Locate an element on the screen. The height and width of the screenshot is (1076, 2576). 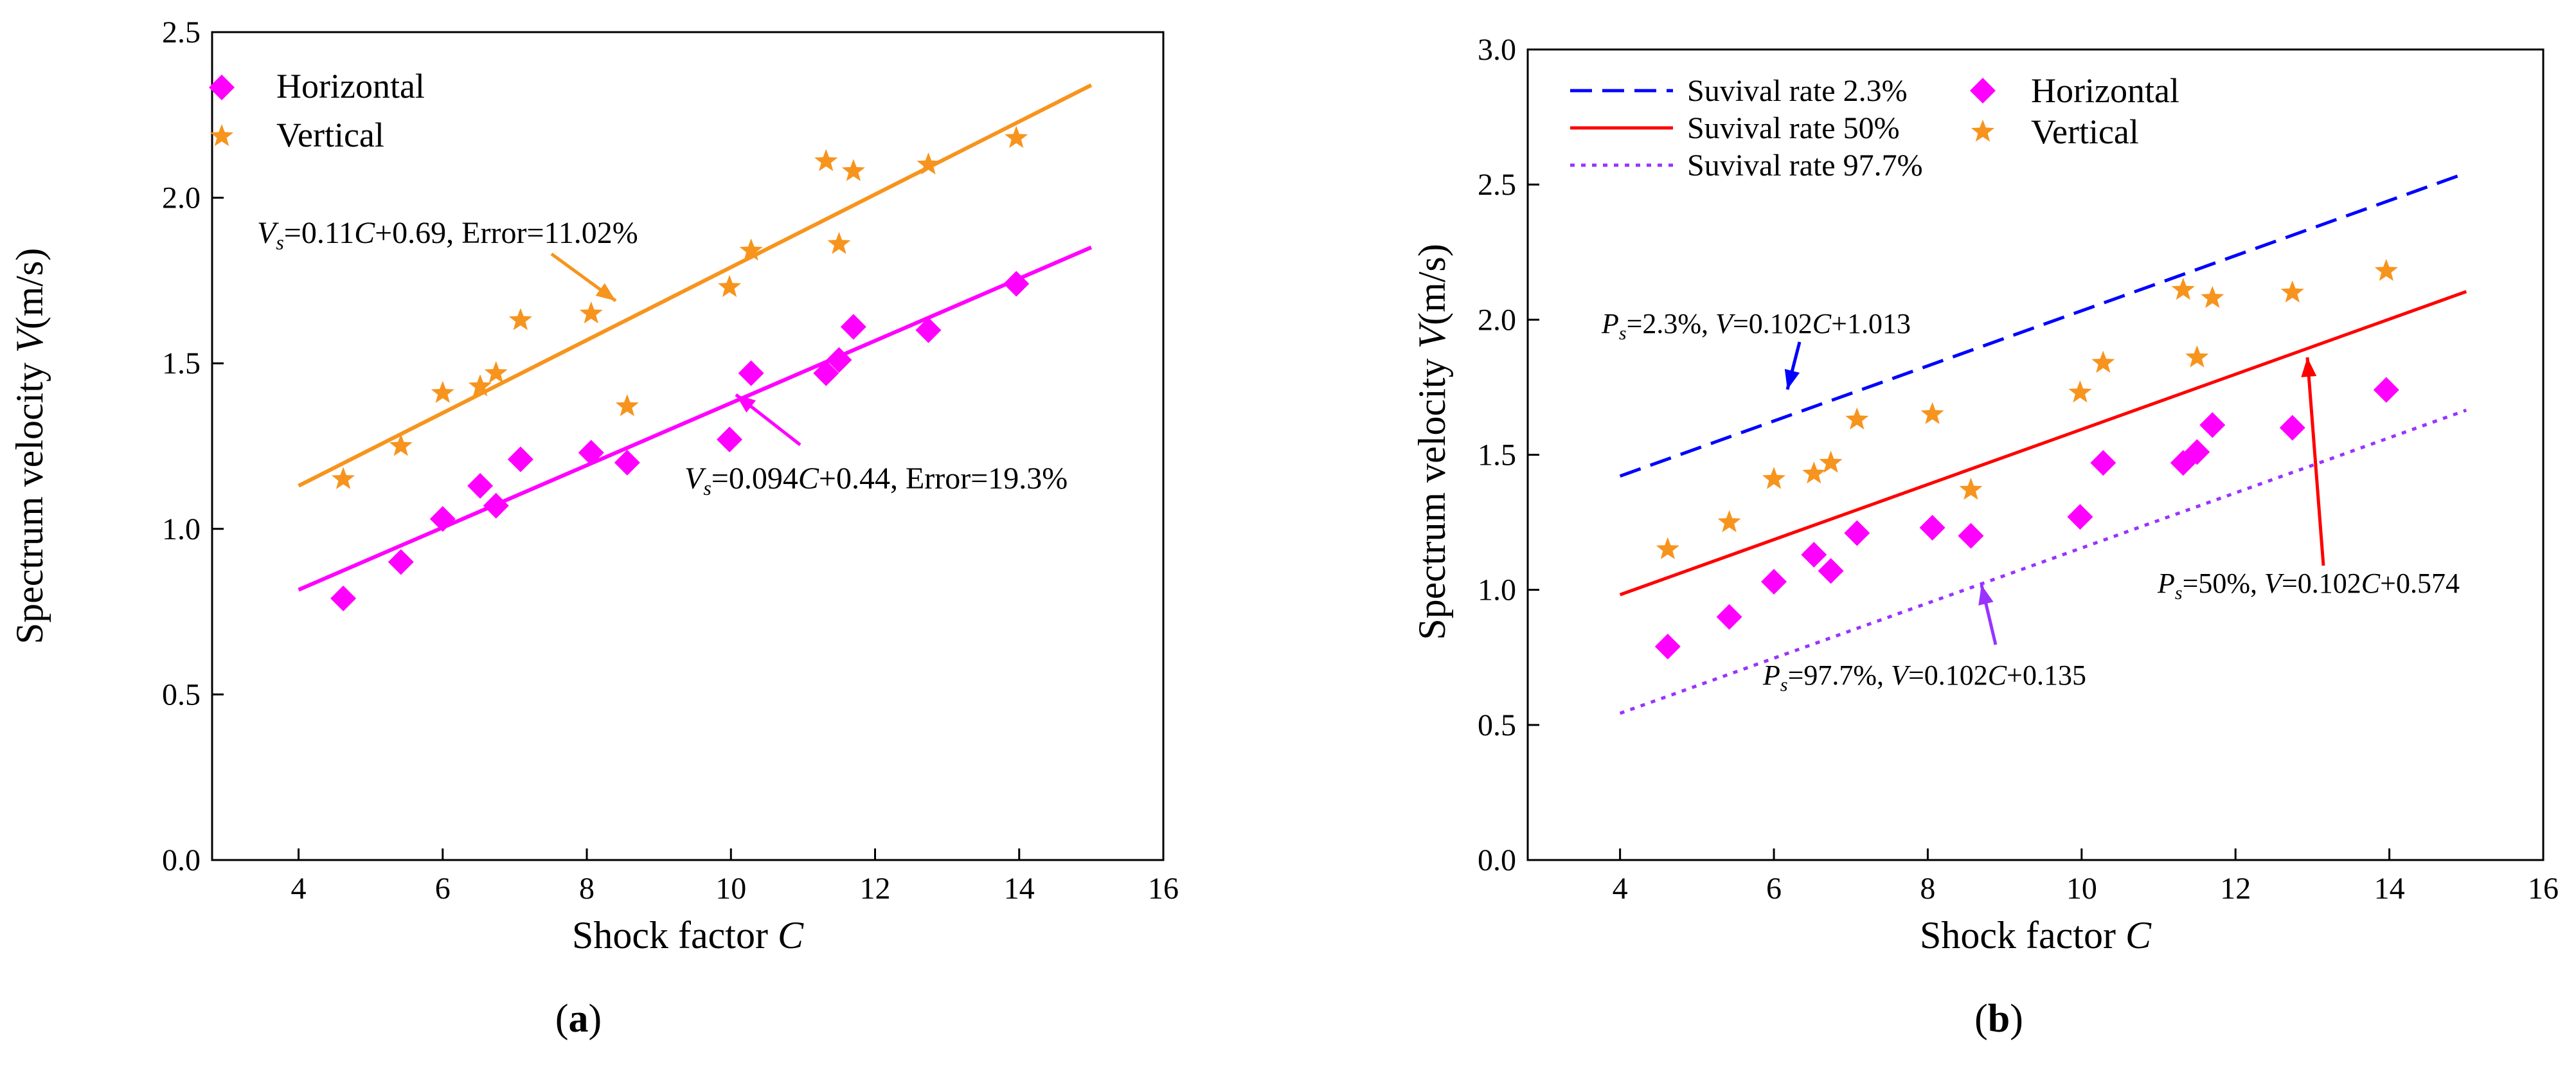
annotation-survival-0: Ps=2.3%, V=0.102C+1.013 is located at coordinates (1756, 326).